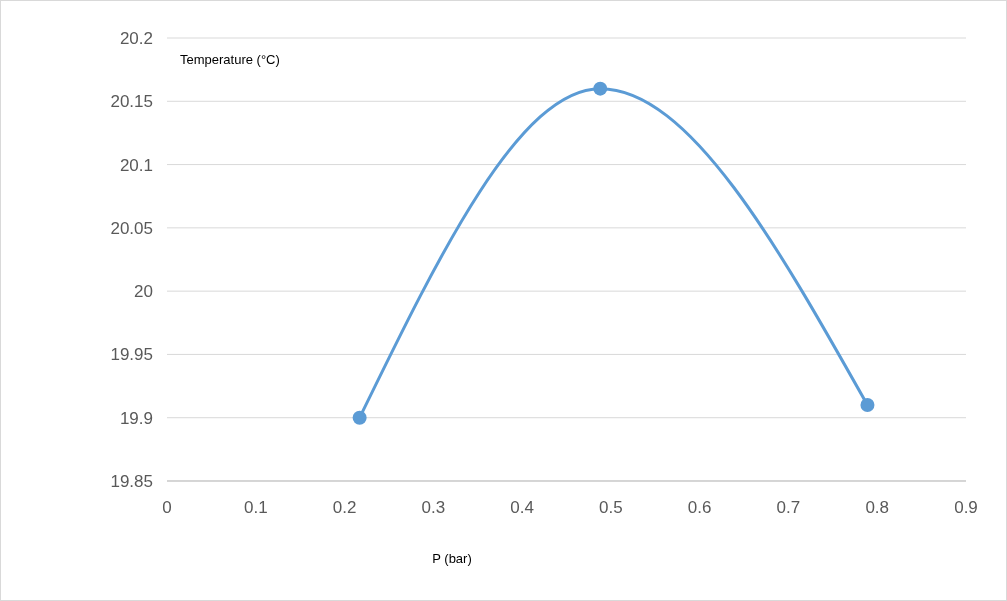 The image size is (1007, 601). What do you see at coordinates (143, 292) in the screenshot?
I see `y-tick-label: 20` at bounding box center [143, 292].